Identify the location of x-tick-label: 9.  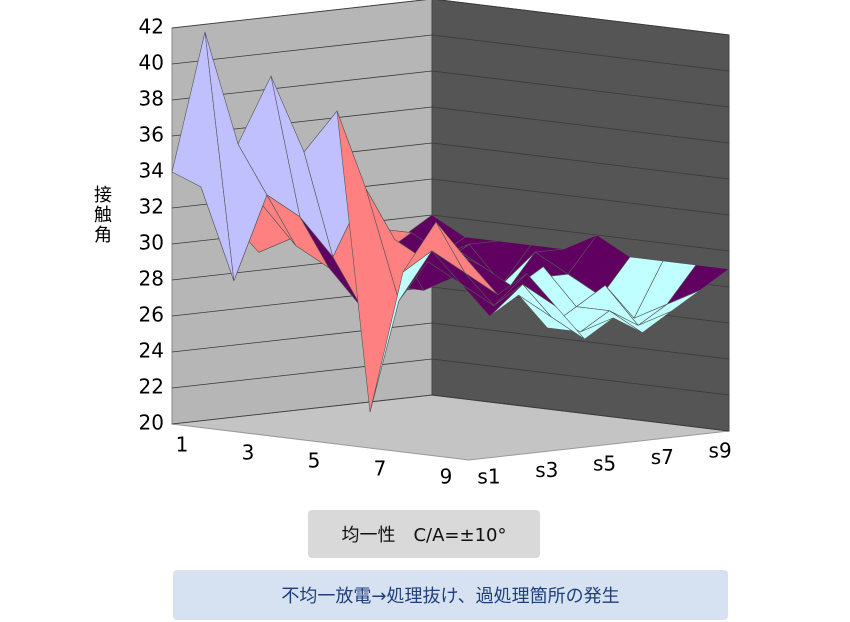
(446, 477).